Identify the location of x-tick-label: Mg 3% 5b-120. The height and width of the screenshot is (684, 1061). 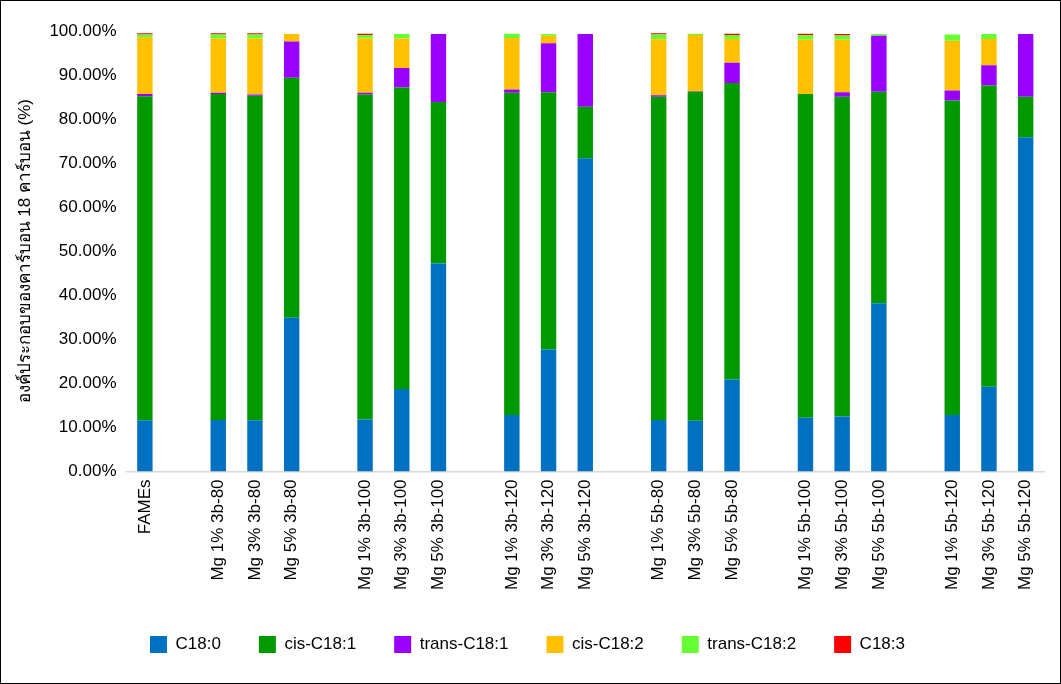
(988, 535).